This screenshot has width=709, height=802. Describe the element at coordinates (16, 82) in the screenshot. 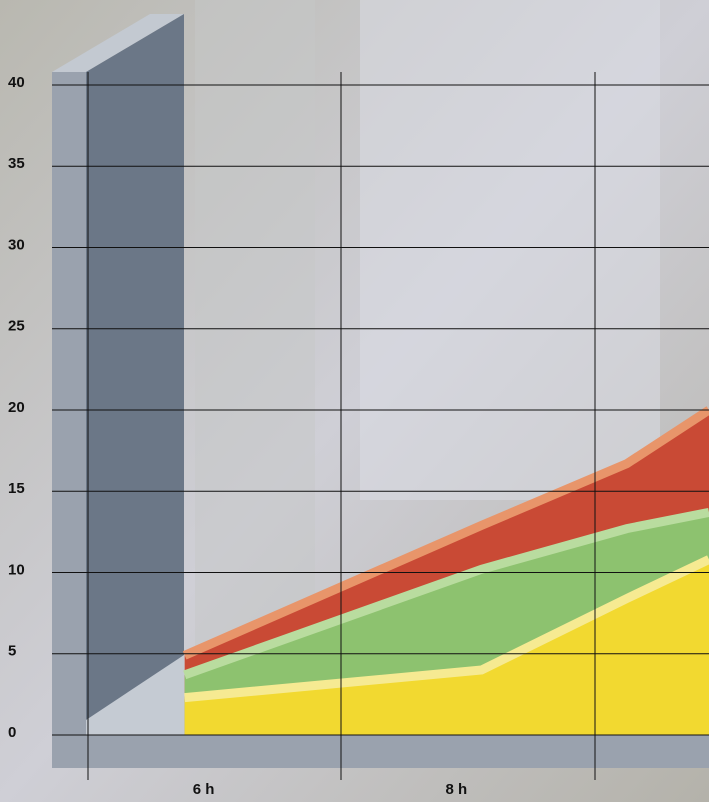

I see `y-tick-label: 40` at that location.